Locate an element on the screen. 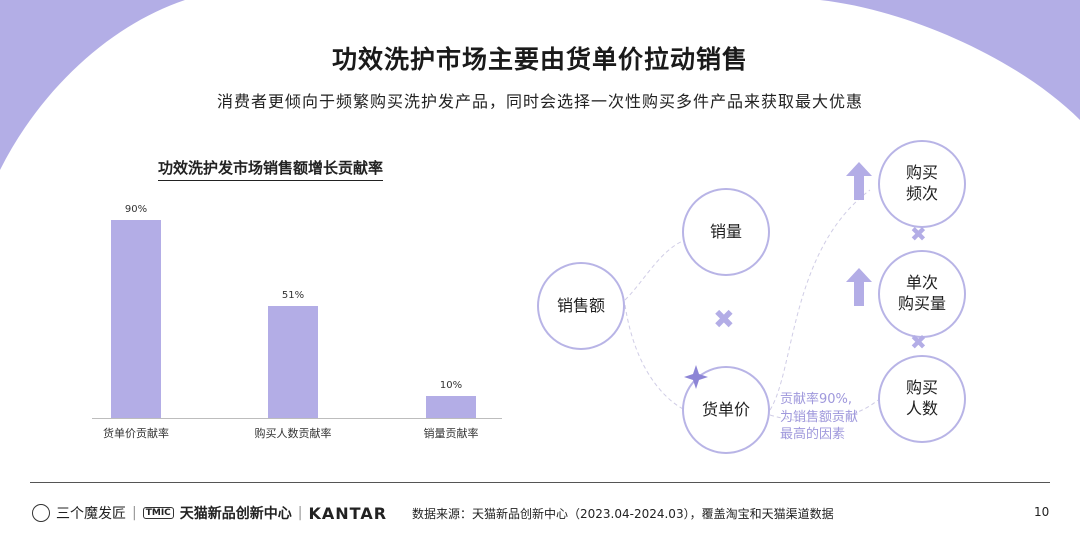 The height and width of the screenshot is (539, 1080). sparkle-icon is located at coordinates (696, 377).